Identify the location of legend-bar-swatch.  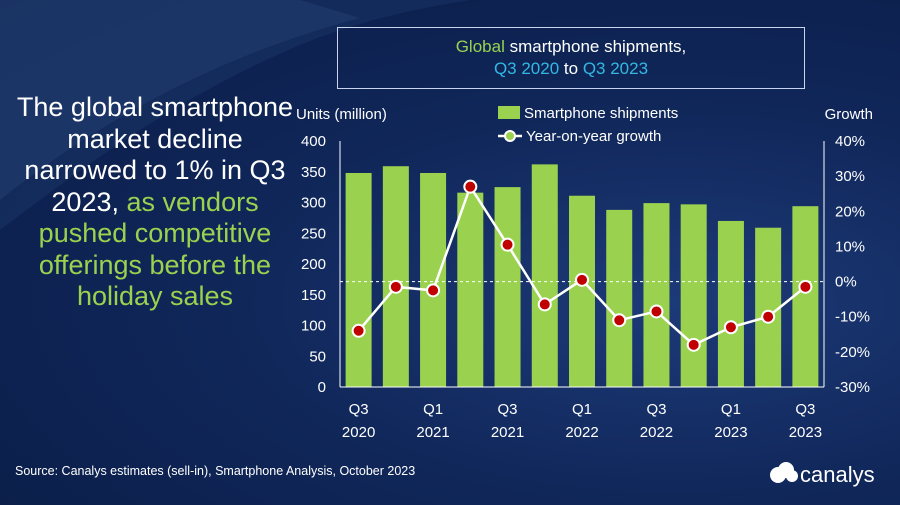
(509, 112).